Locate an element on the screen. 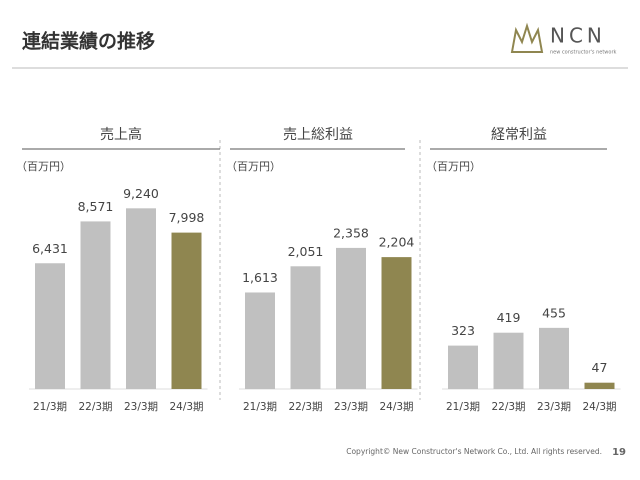 The width and height of the screenshot is (640, 480). value-label: 2,204 is located at coordinates (397, 242).